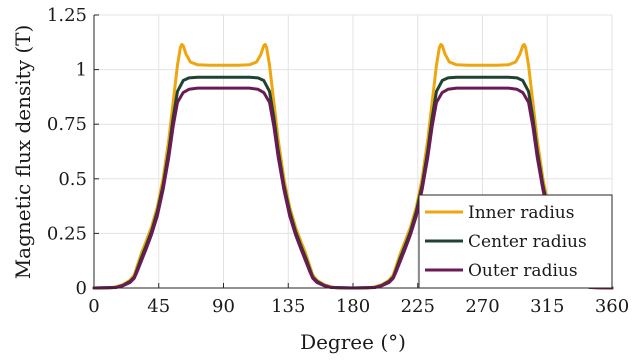 Image resolution: width=632 pixels, height=360 pixels. What do you see at coordinates (353, 306) in the screenshot?
I see `x-tick-label: 180` at bounding box center [353, 306].